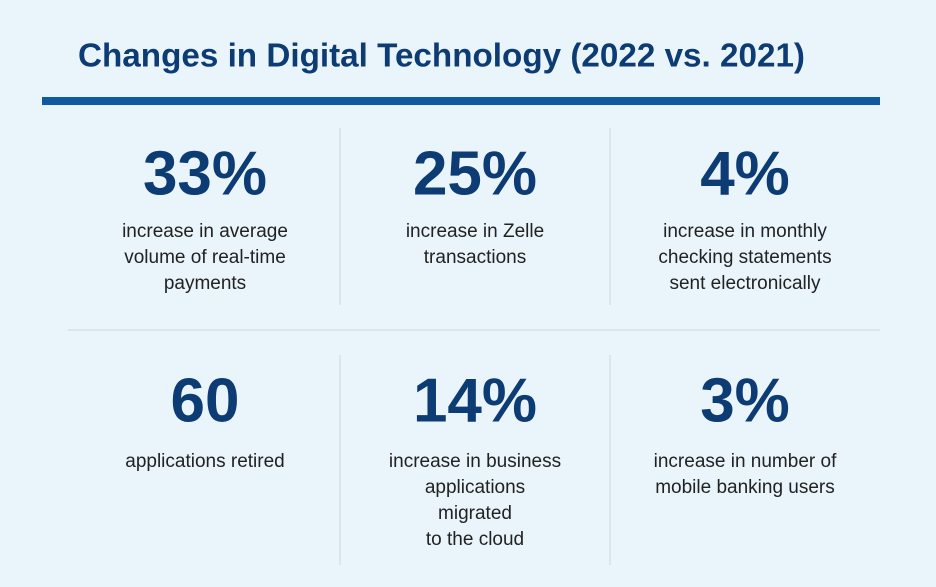 This screenshot has height=587, width=936. What do you see at coordinates (745, 487) in the screenshot?
I see `stat-description: mobile banking users` at bounding box center [745, 487].